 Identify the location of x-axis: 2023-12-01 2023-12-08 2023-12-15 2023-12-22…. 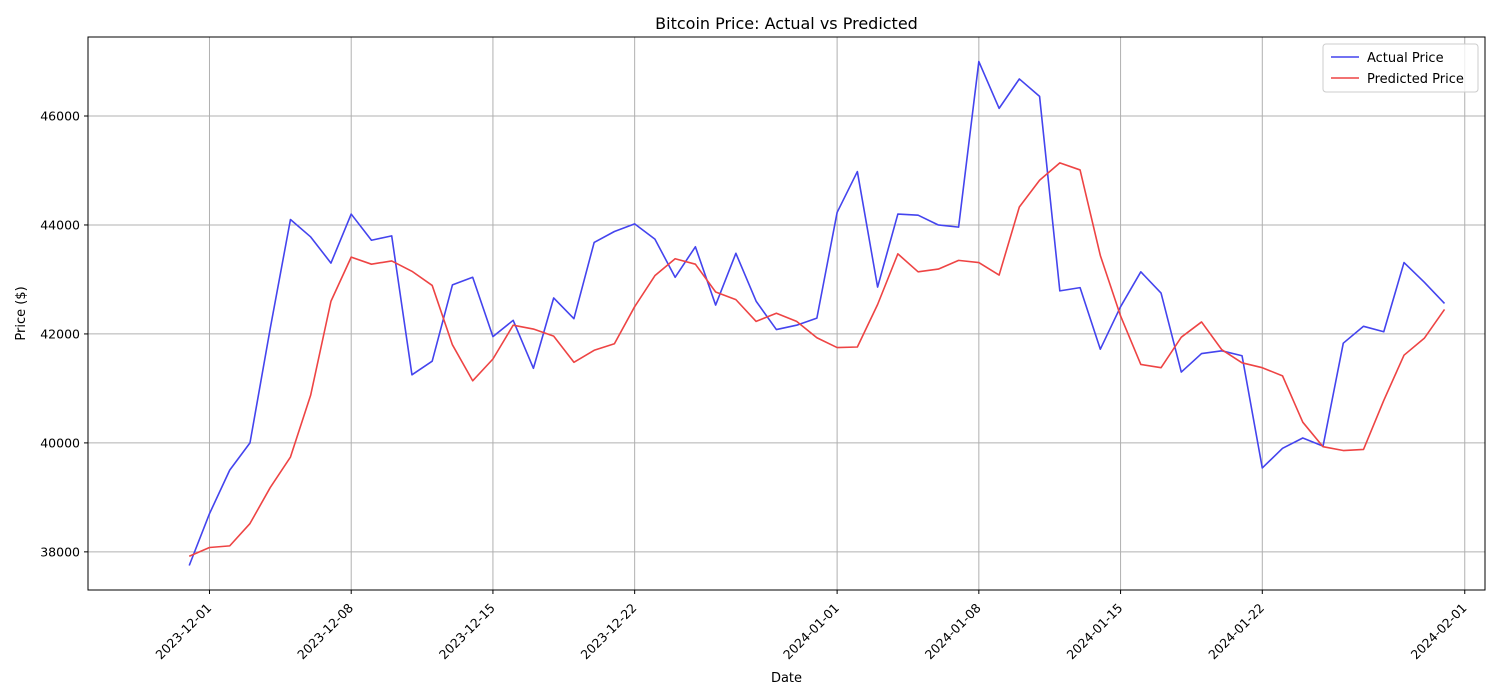
(811, 626).